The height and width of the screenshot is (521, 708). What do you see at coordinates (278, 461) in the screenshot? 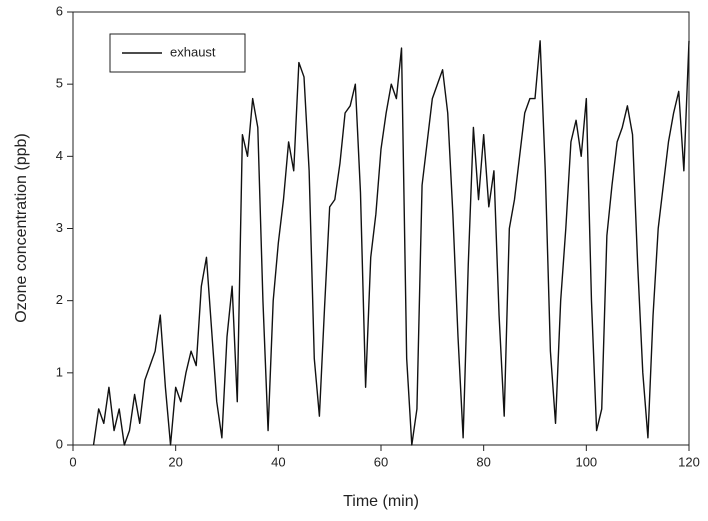
I see `x-tick-label: 40` at bounding box center [278, 461].